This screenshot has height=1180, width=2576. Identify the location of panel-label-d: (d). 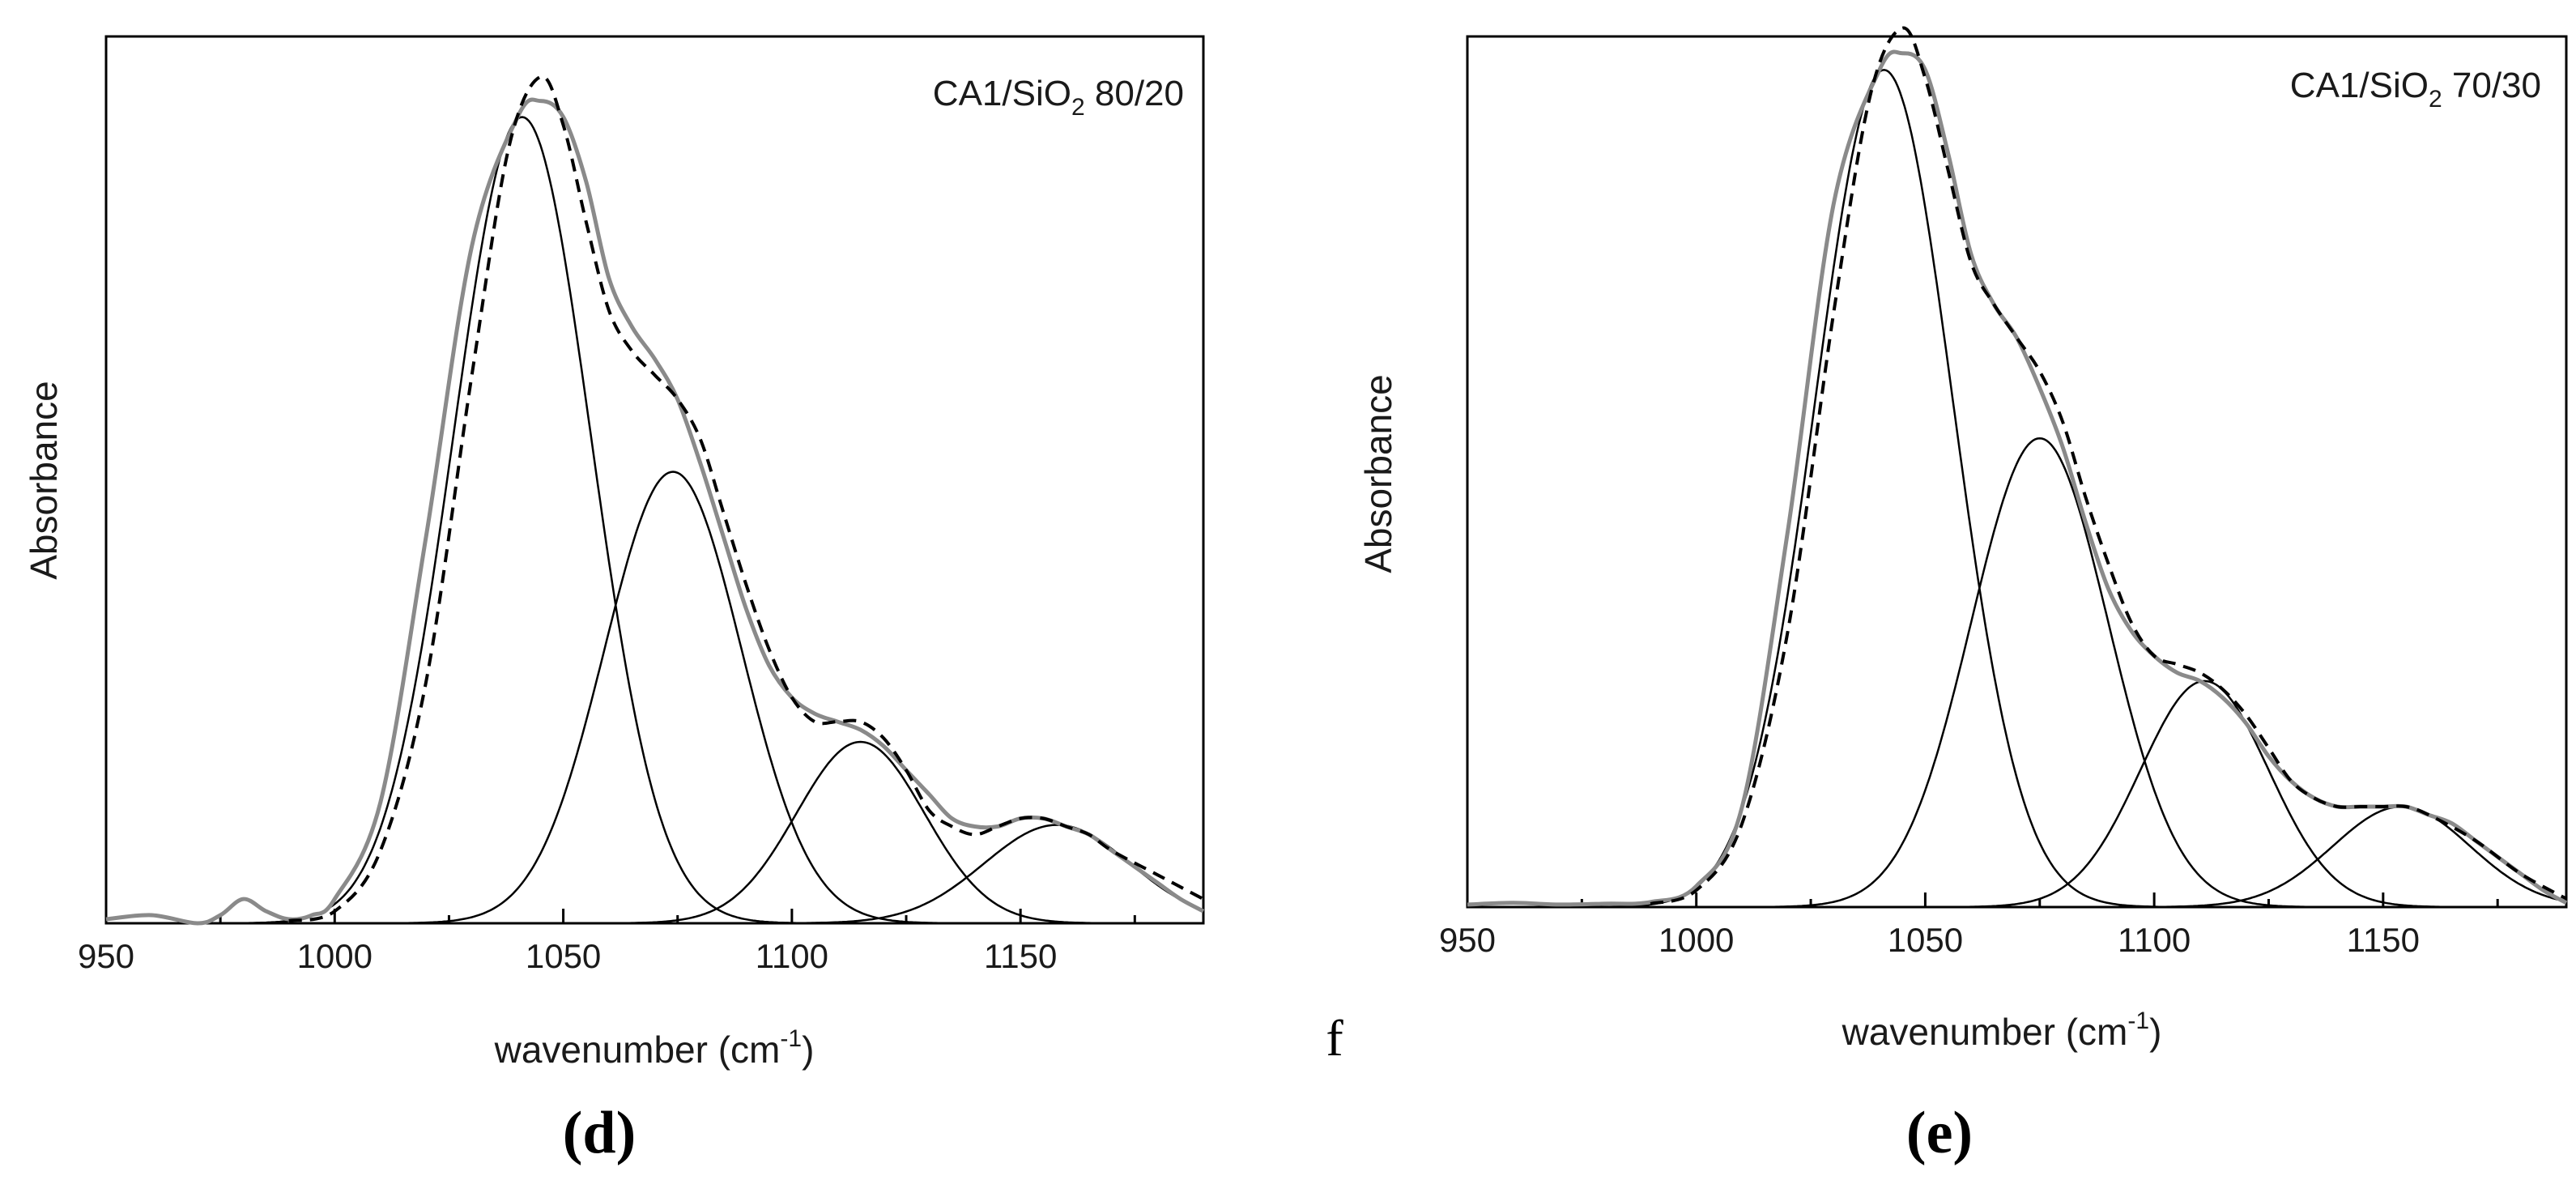
(599, 1133).